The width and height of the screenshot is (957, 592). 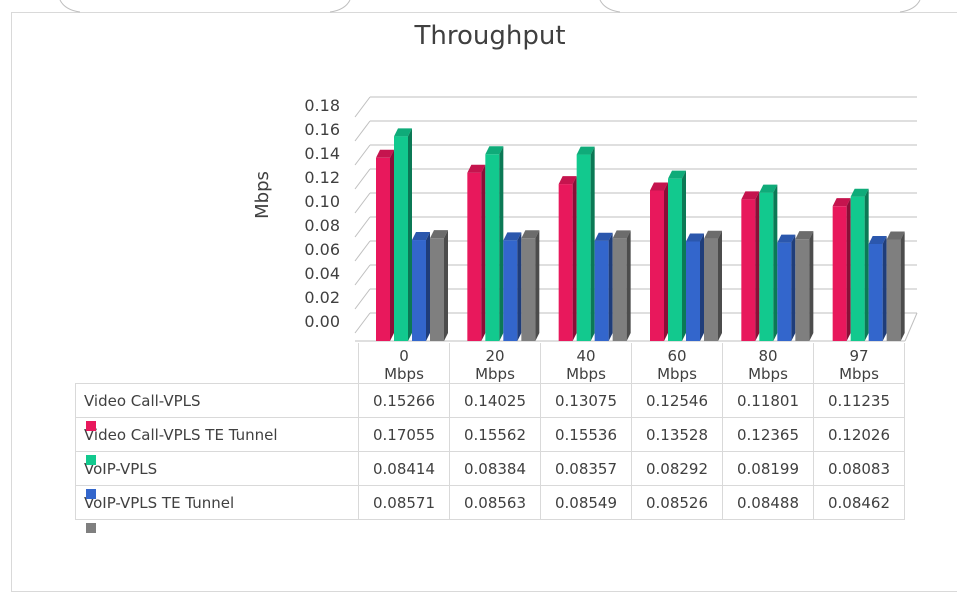 I want to click on value-cell: 0.12026, so click(x=859, y=434).